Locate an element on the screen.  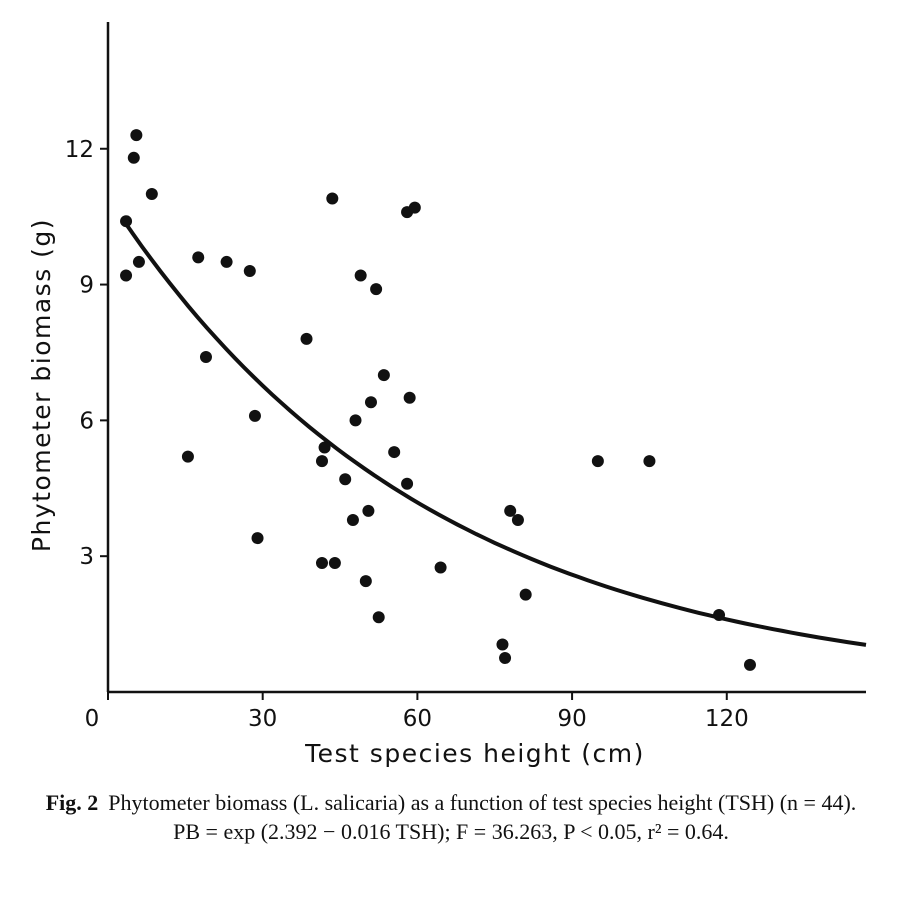
figure-label: Fig. 2 is located at coordinates (72, 802).